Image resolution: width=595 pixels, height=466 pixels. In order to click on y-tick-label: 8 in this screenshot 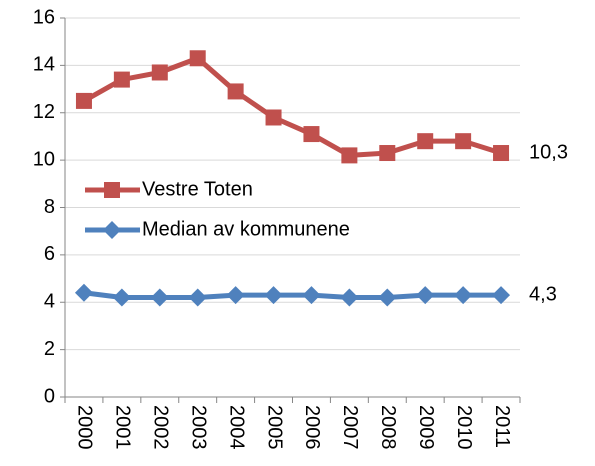, I will do `click(49, 207)`.